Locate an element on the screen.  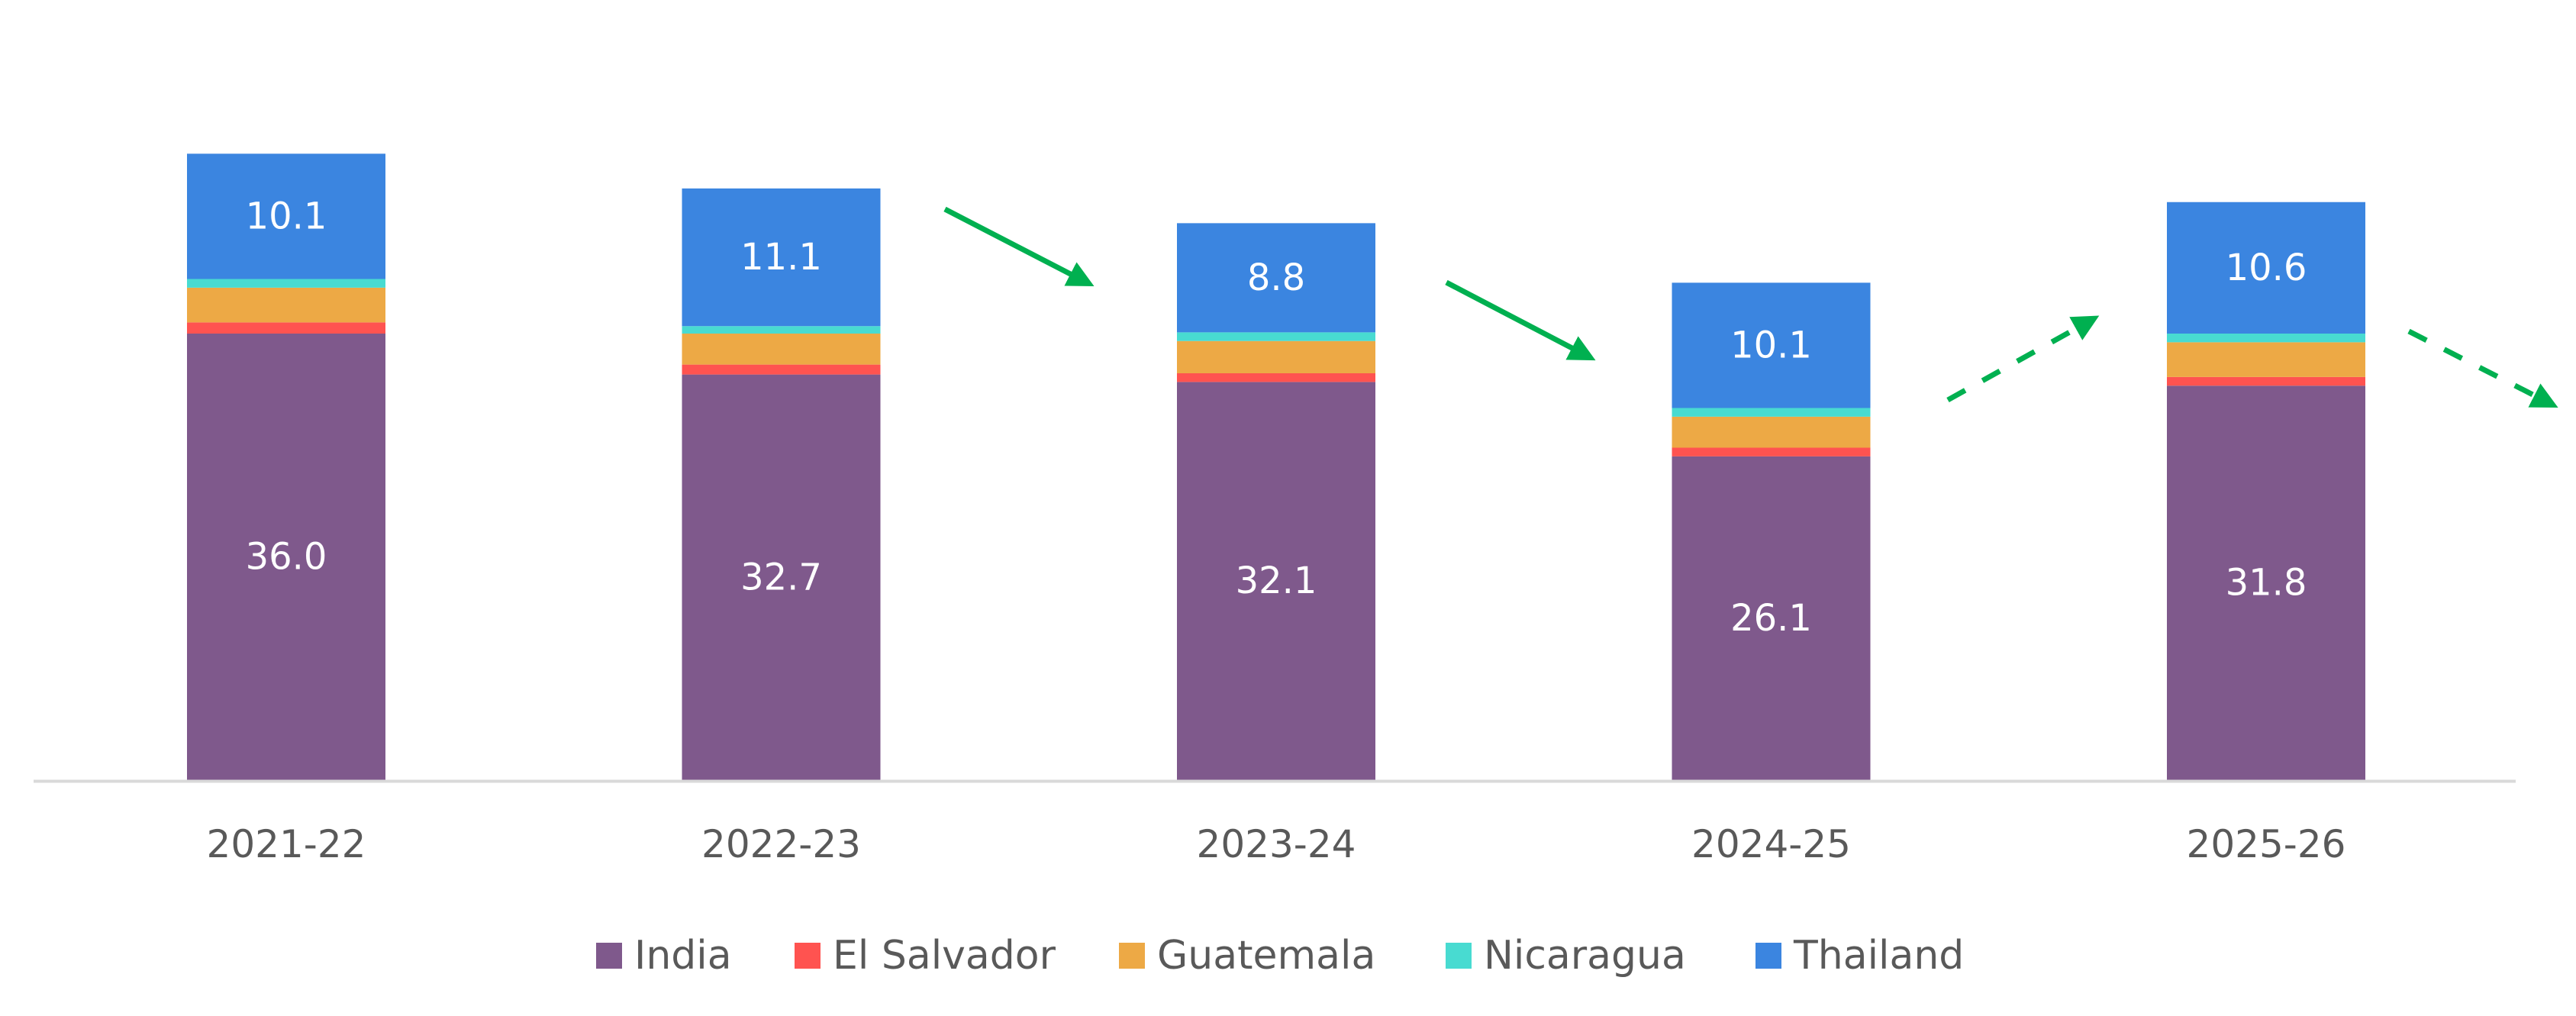
data-label-india-2024-25: 26.1 is located at coordinates (1771, 618).